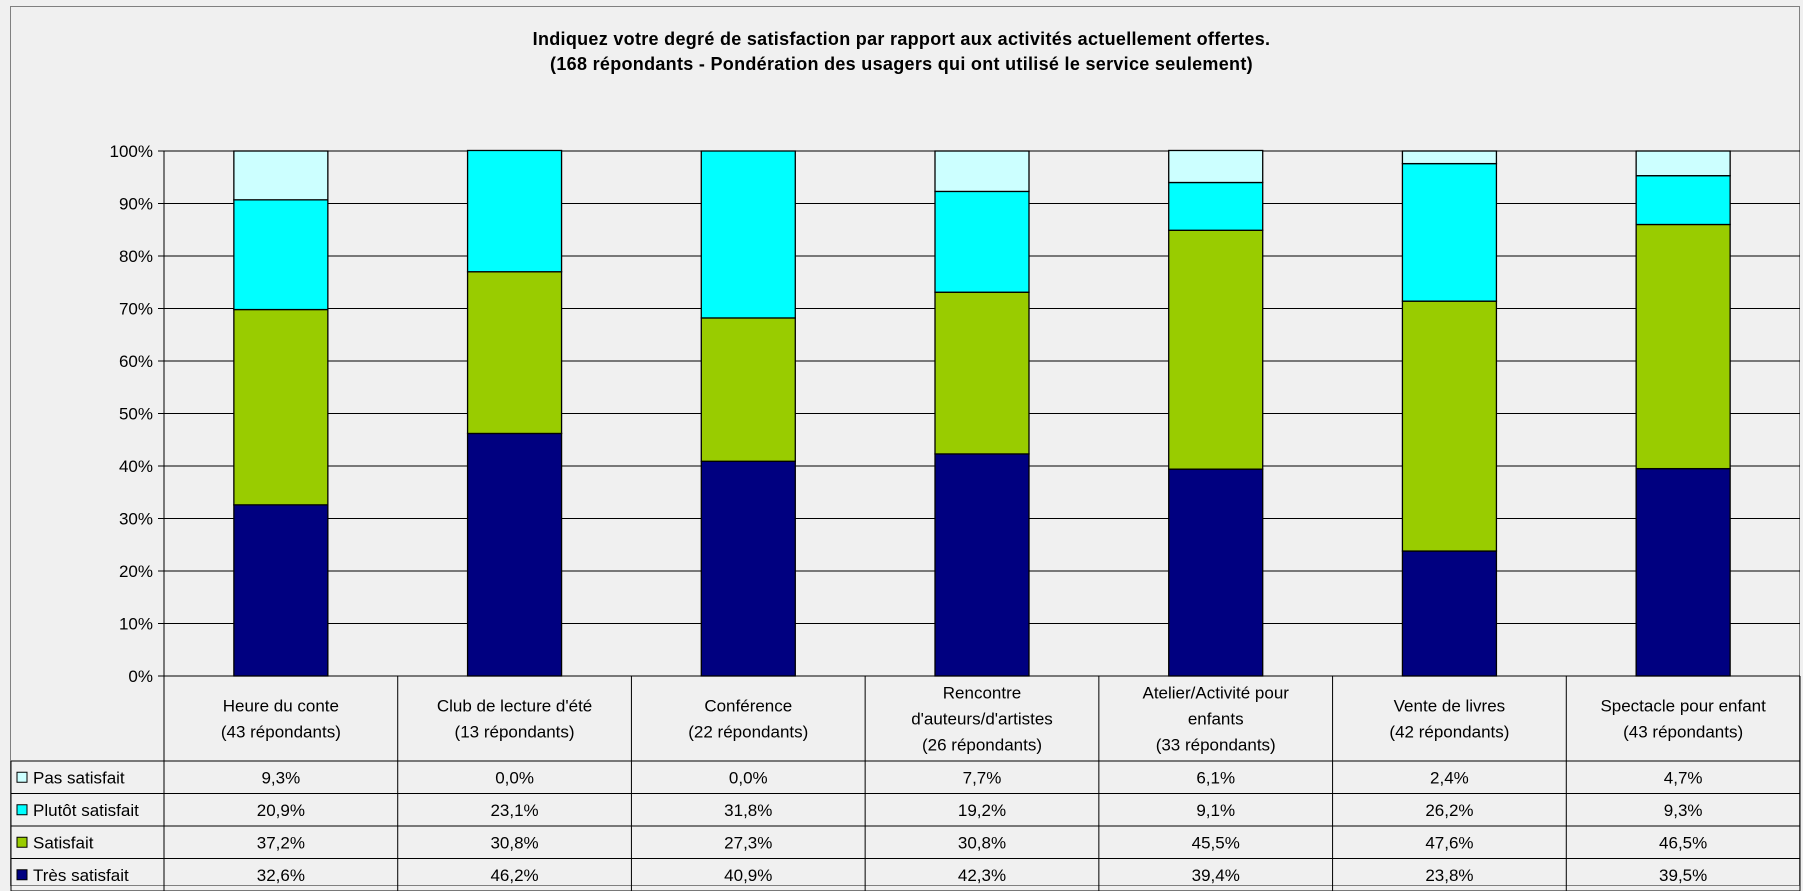 The width and height of the screenshot is (1803, 891). Describe the element at coordinates (748, 810) in the screenshot. I see `data-label: 31,8%` at that location.